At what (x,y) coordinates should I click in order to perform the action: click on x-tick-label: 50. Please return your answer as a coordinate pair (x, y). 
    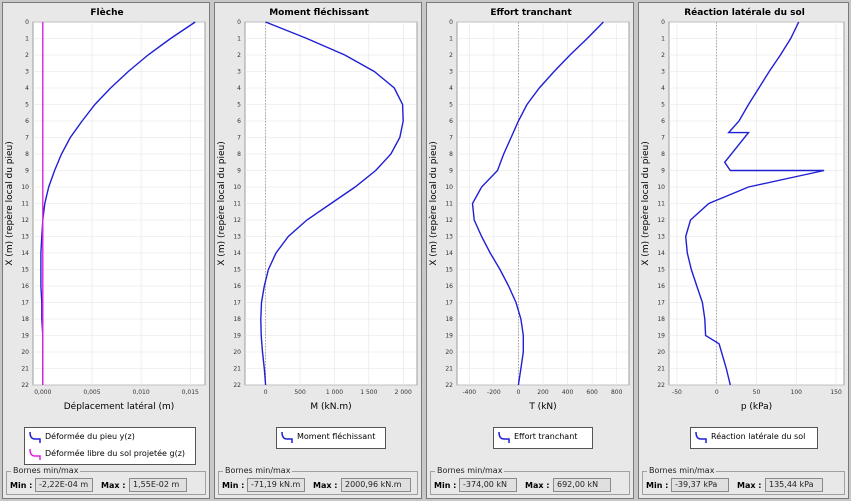
    Looking at the image, I should click on (757, 392).